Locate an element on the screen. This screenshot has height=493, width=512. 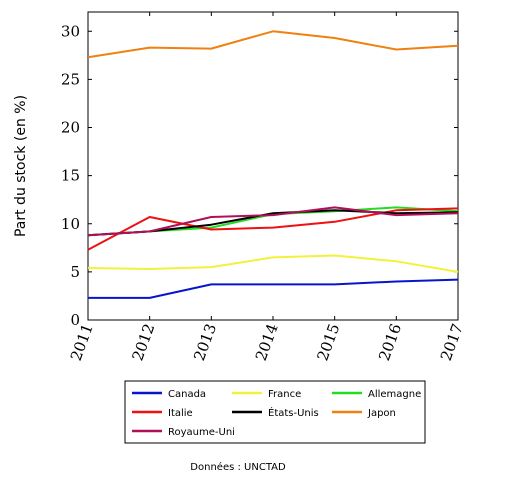
y-tick-label: 10 is located at coordinates (70, 224).